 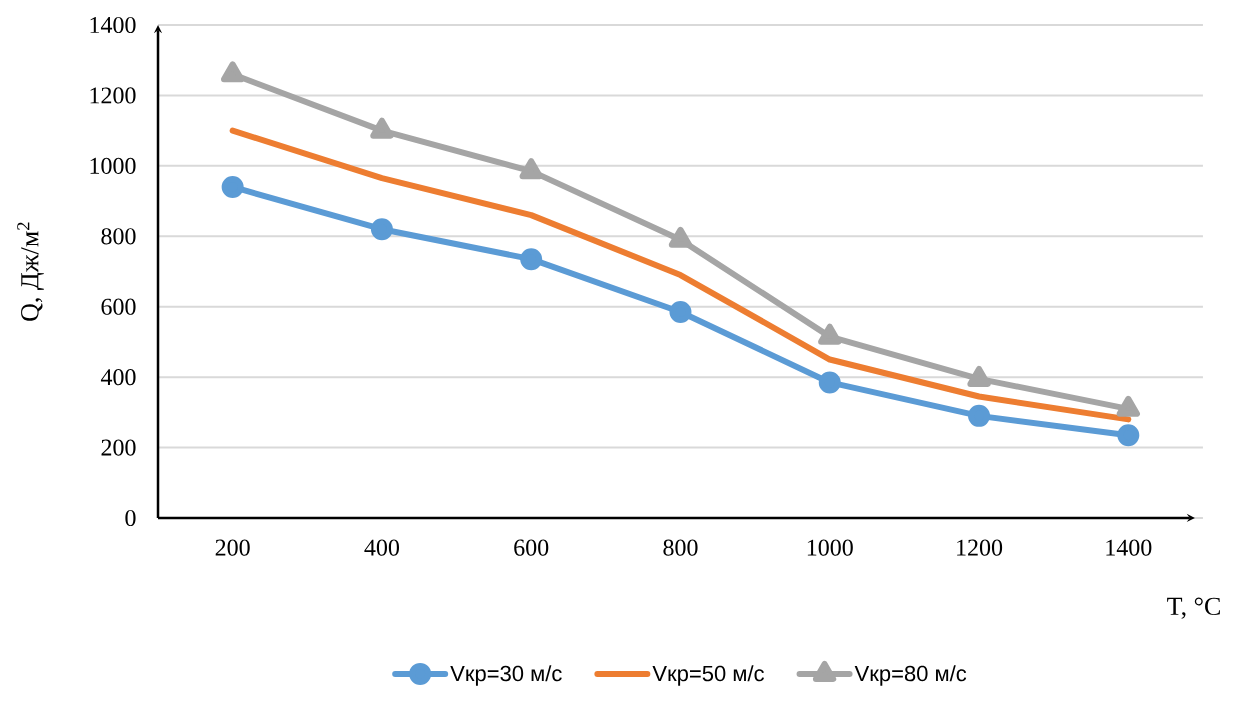 What do you see at coordinates (506, 675) in the screenshot?
I see `legend-label: Vкр=30 м/с` at bounding box center [506, 675].